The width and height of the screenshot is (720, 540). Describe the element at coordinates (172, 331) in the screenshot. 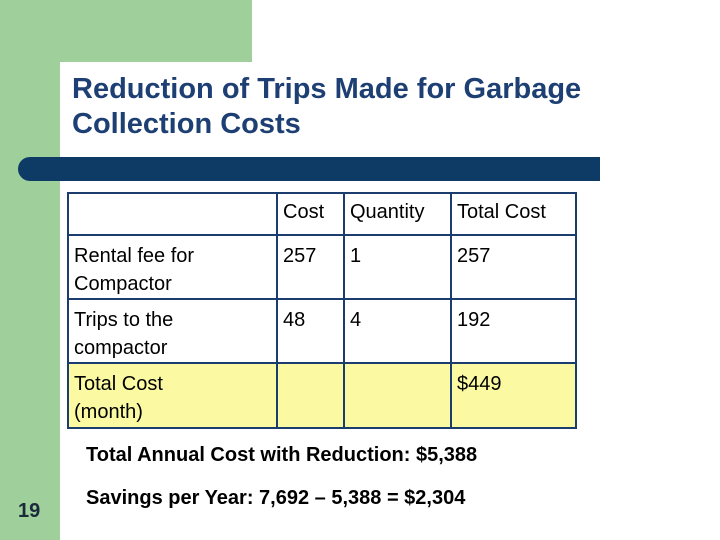

I see `table-cell: Trips to the compactor` at that location.